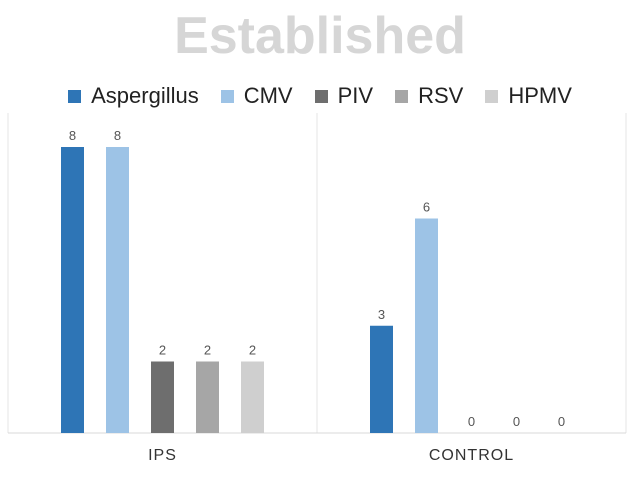 Image resolution: width=640 pixels, height=480 pixels. I want to click on legend-label: PIV, so click(355, 95).